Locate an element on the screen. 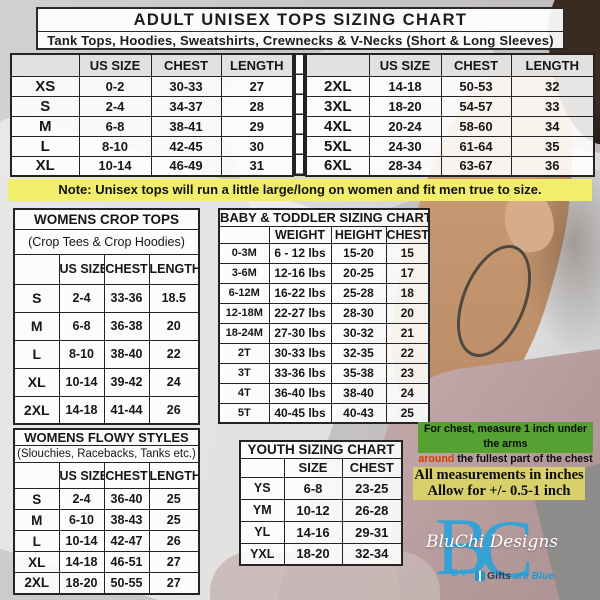  value-cell: 30-33 is located at coordinates (186, 86).